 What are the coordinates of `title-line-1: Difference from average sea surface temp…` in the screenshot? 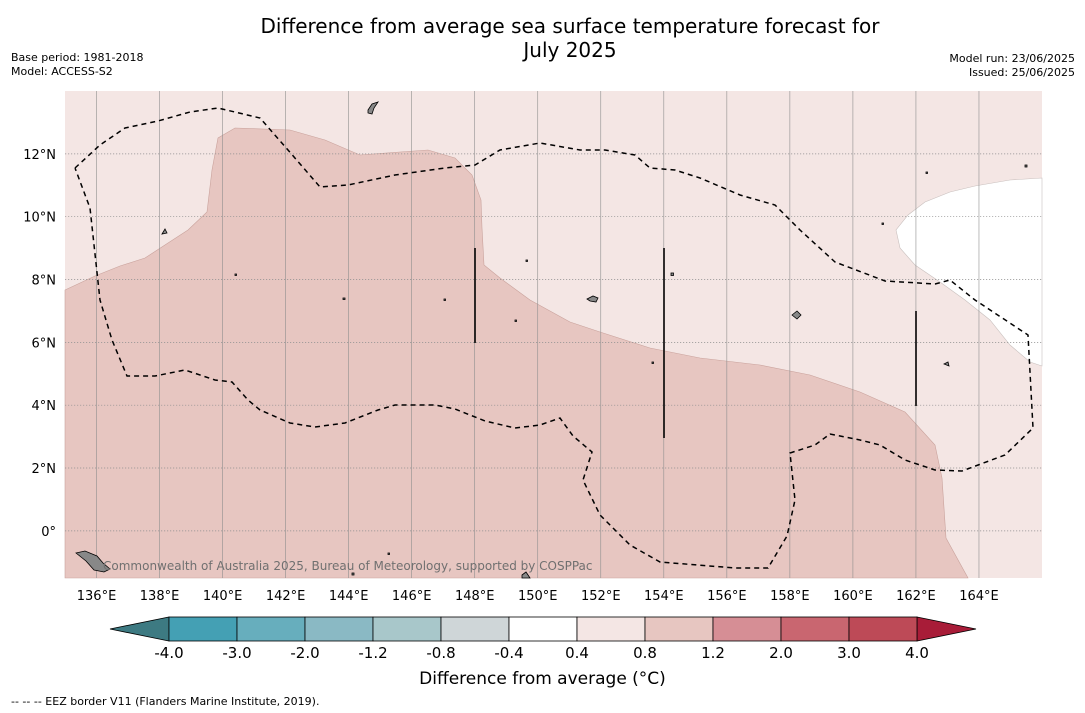 It's located at (570, 26).